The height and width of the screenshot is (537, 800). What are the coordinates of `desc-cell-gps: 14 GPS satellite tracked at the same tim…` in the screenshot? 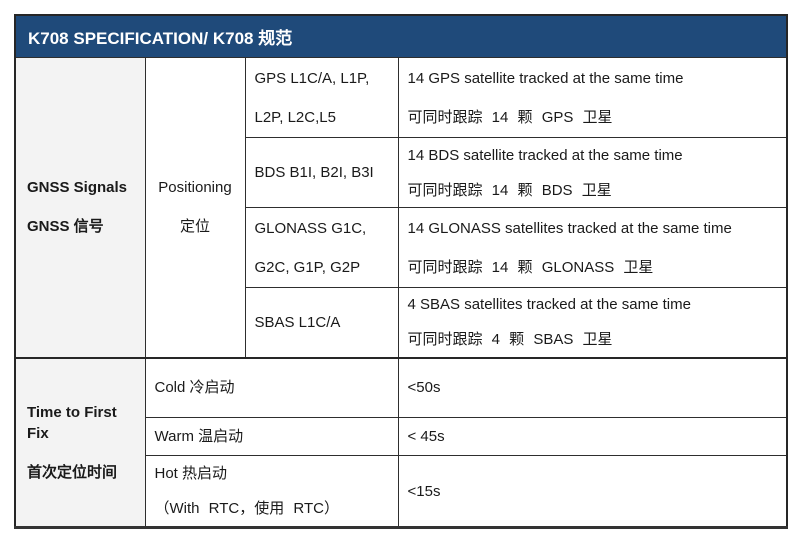 It's located at (592, 97).